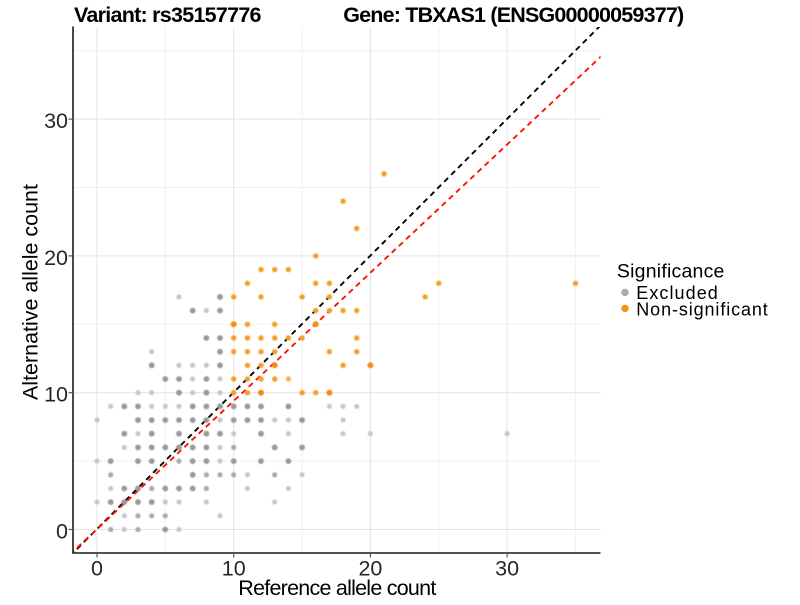  What do you see at coordinates (168, 15) in the screenshot?
I see `svg-text: Variant: rs35157776` at bounding box center [168, 15].